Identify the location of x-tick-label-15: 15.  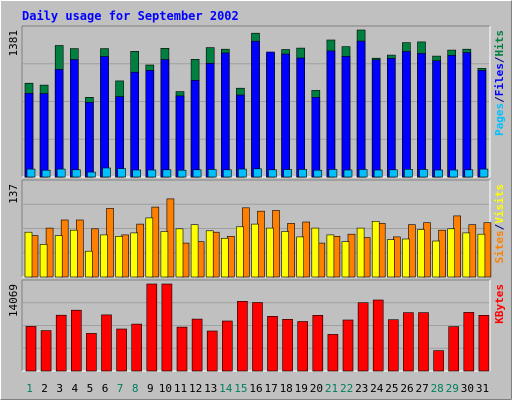
(240, 388).